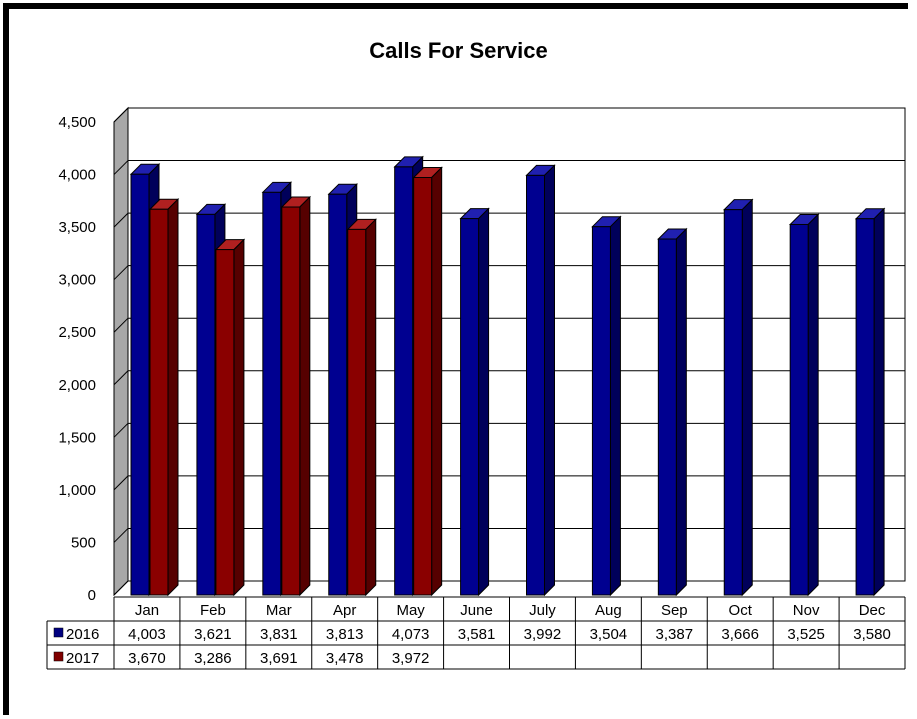 The image size is (917, 719). What do you see at coordinates (77, 385) in the screenshot?
I see `y-tick-label: 2,000` at bounding box center [77, 385].